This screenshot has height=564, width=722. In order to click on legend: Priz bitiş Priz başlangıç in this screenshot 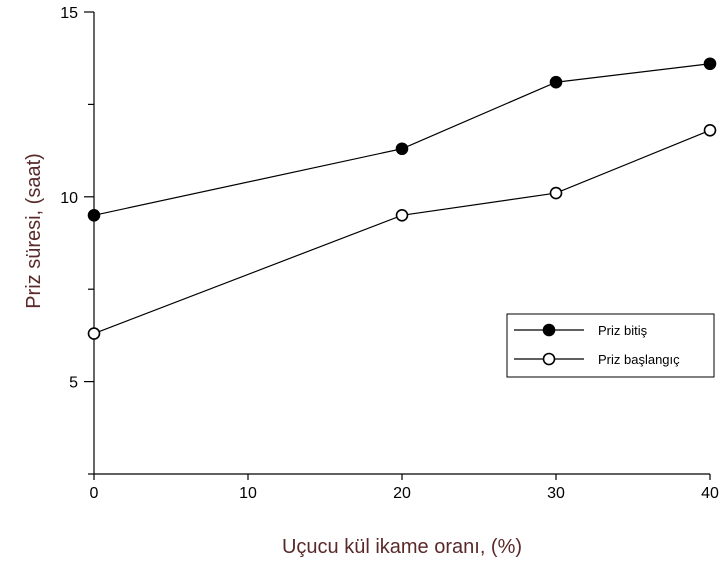, I will do `click(610, 345)`.